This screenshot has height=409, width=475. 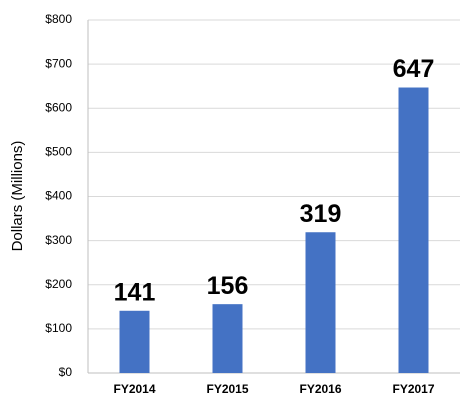 I want to click on x-tick-label: FY2017, so click(x=413, y=389).